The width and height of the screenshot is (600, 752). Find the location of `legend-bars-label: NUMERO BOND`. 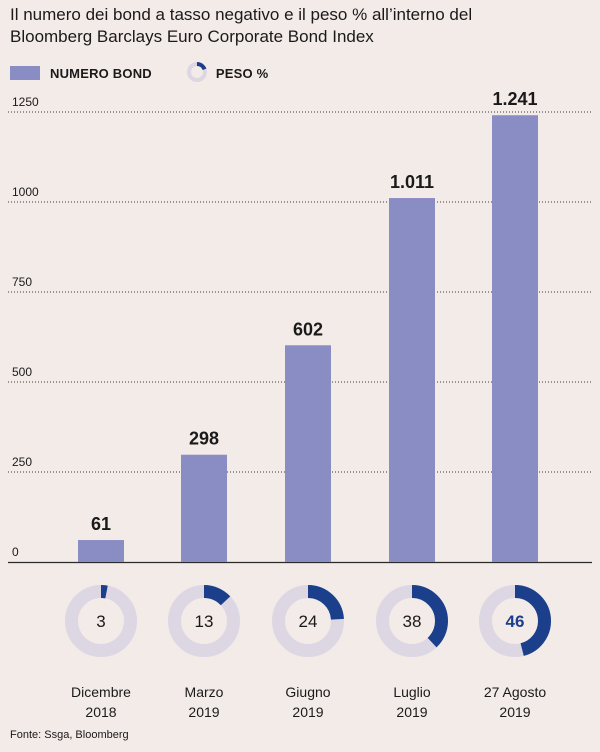

legend-bars-label: NUMERO BOND is located at coordinates (101, 73).